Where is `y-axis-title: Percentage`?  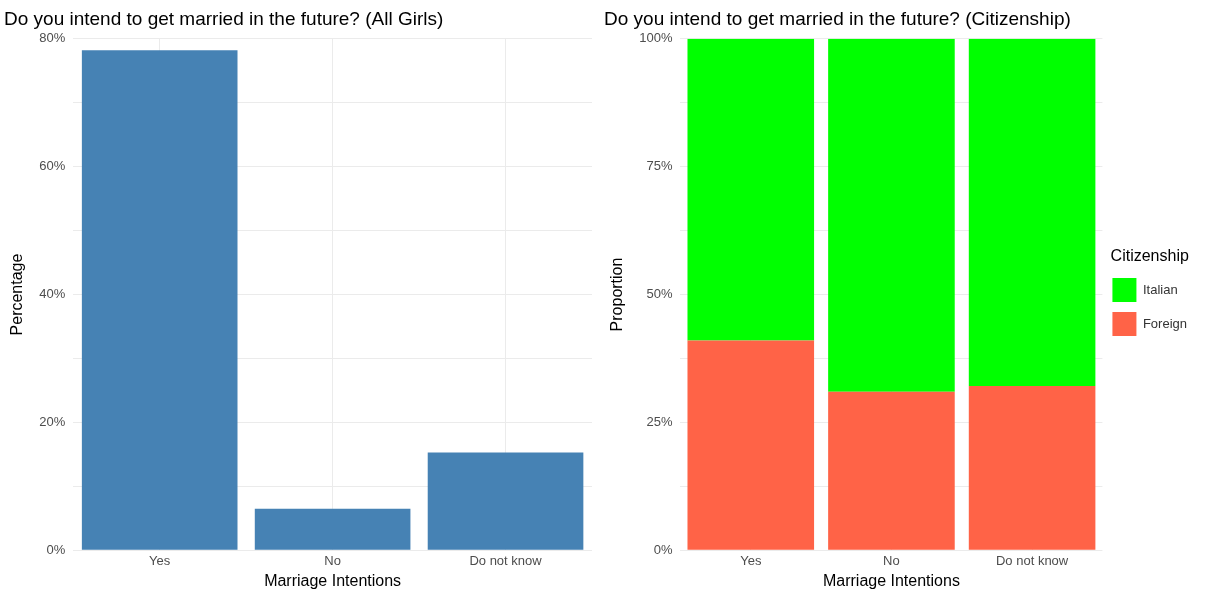 y-axis-title: Percentage is located at coordinates (17, 294).